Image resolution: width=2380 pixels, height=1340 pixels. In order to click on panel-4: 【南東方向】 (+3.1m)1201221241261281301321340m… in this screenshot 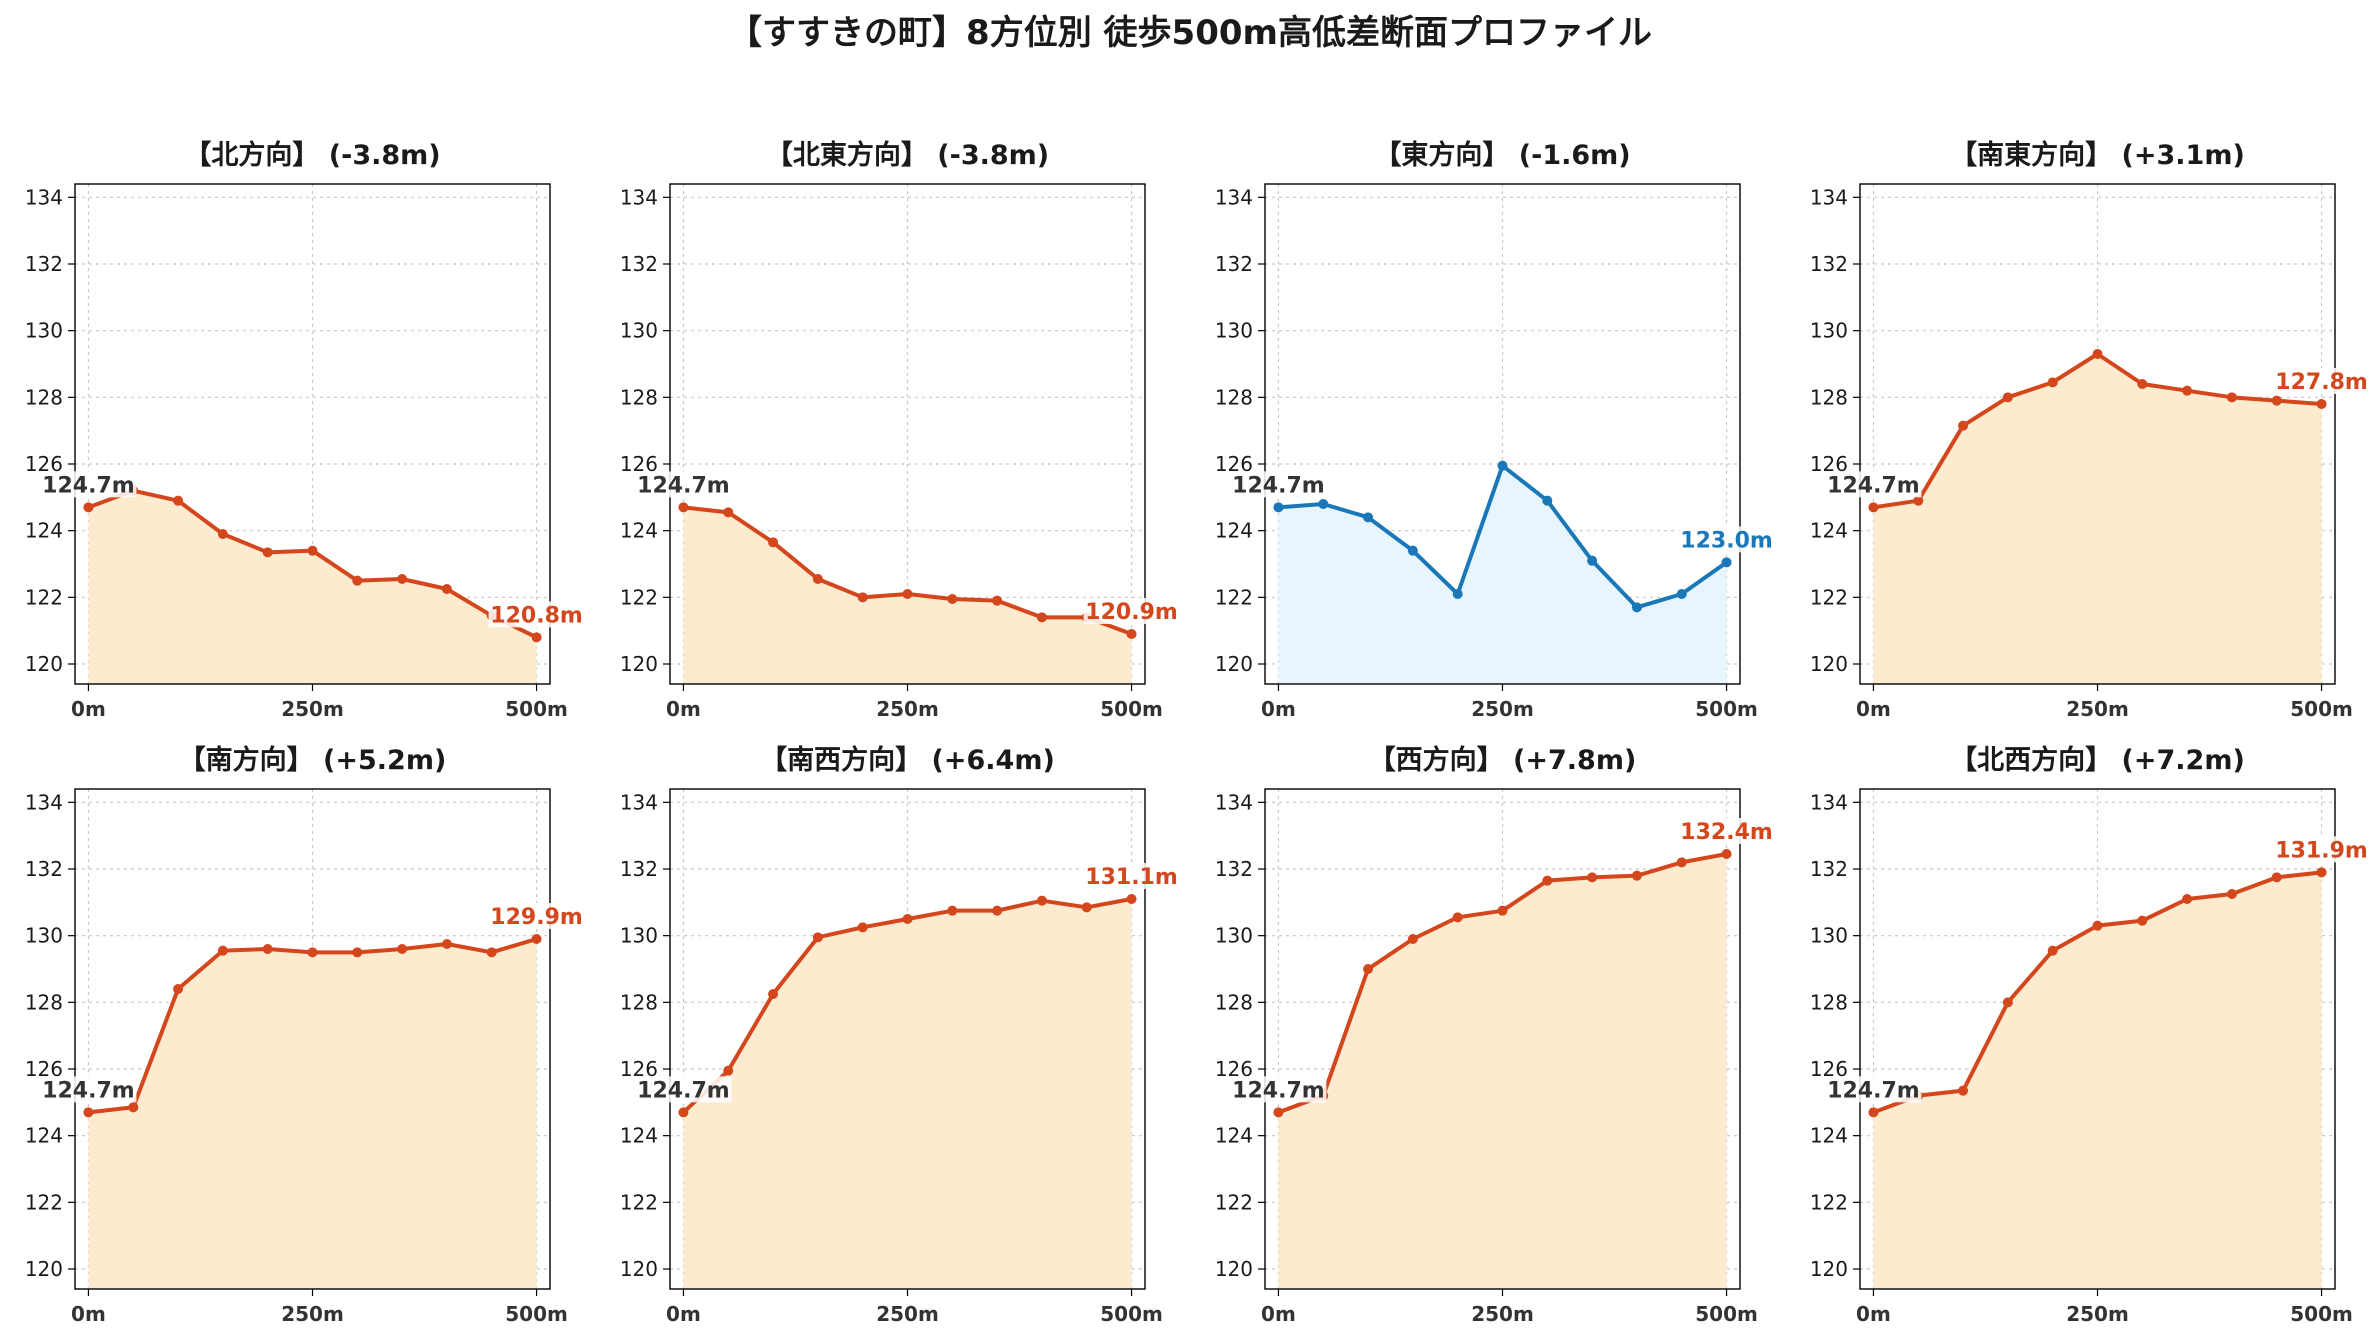, I will do `click(2090, 430)`.